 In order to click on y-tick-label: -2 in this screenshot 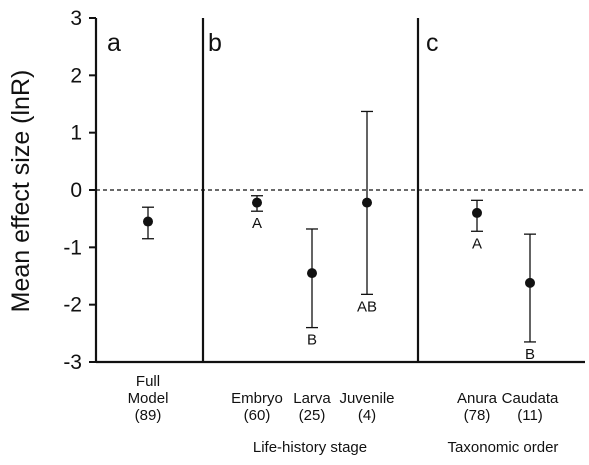, I will do `click(72, 305)`.